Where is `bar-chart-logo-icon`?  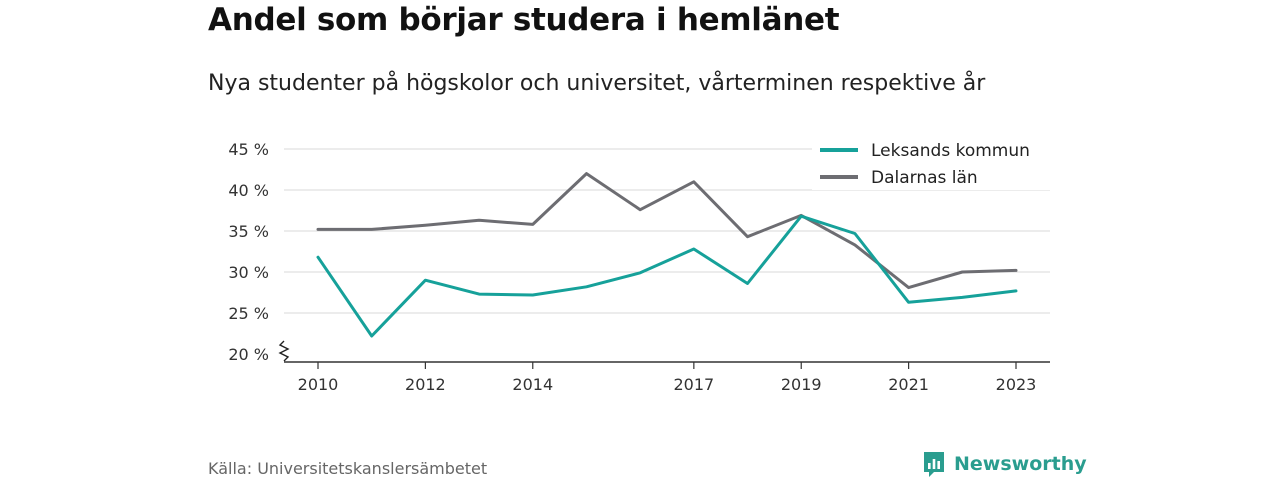 bar-chart-logo-icon is located at coordinates (934, 464).